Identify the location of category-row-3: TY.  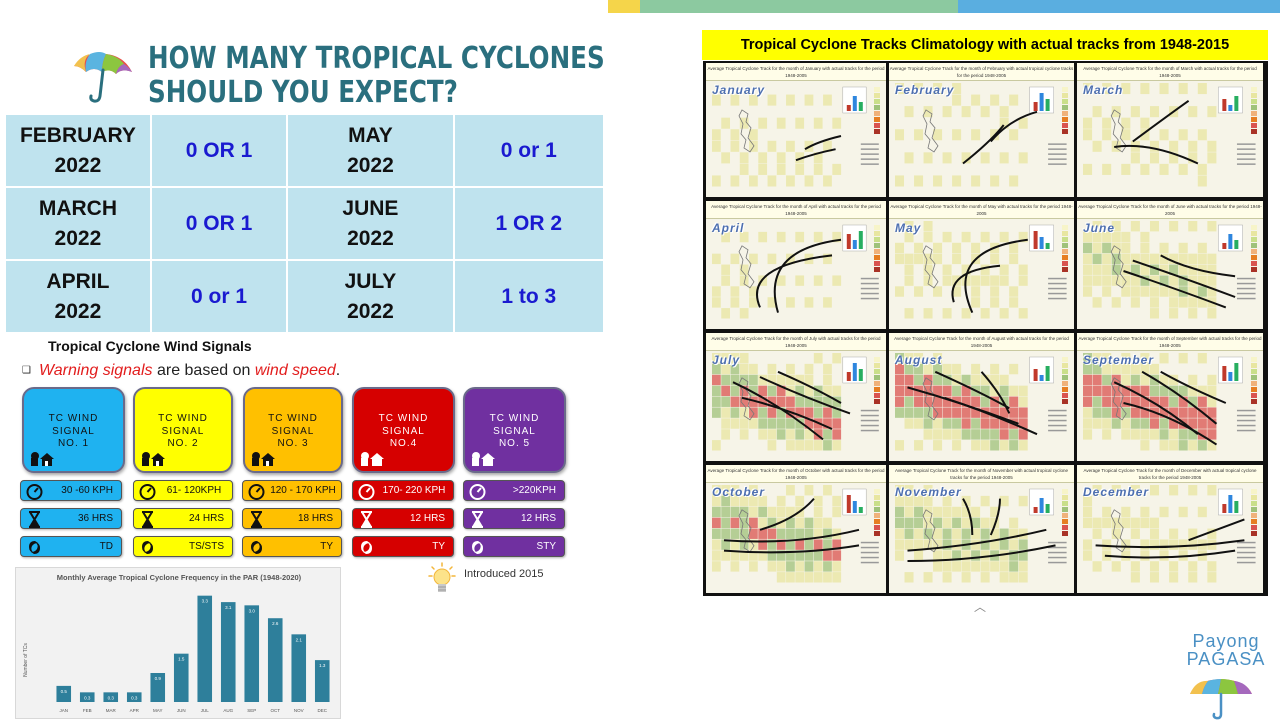
(292, 546).